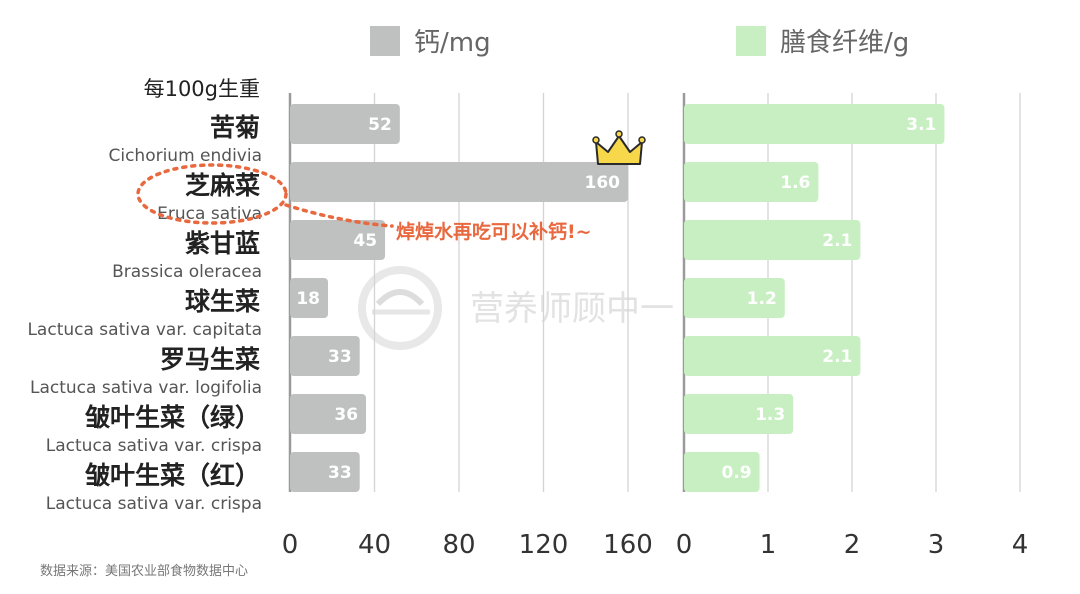 The height and width of the screenshot is (594, 1080). What do you see at coordinates (144, 571) in the screenshot?
I see `source-note: 数据来源：美国农业部食物数据中心` at bounding box center [144, 571].